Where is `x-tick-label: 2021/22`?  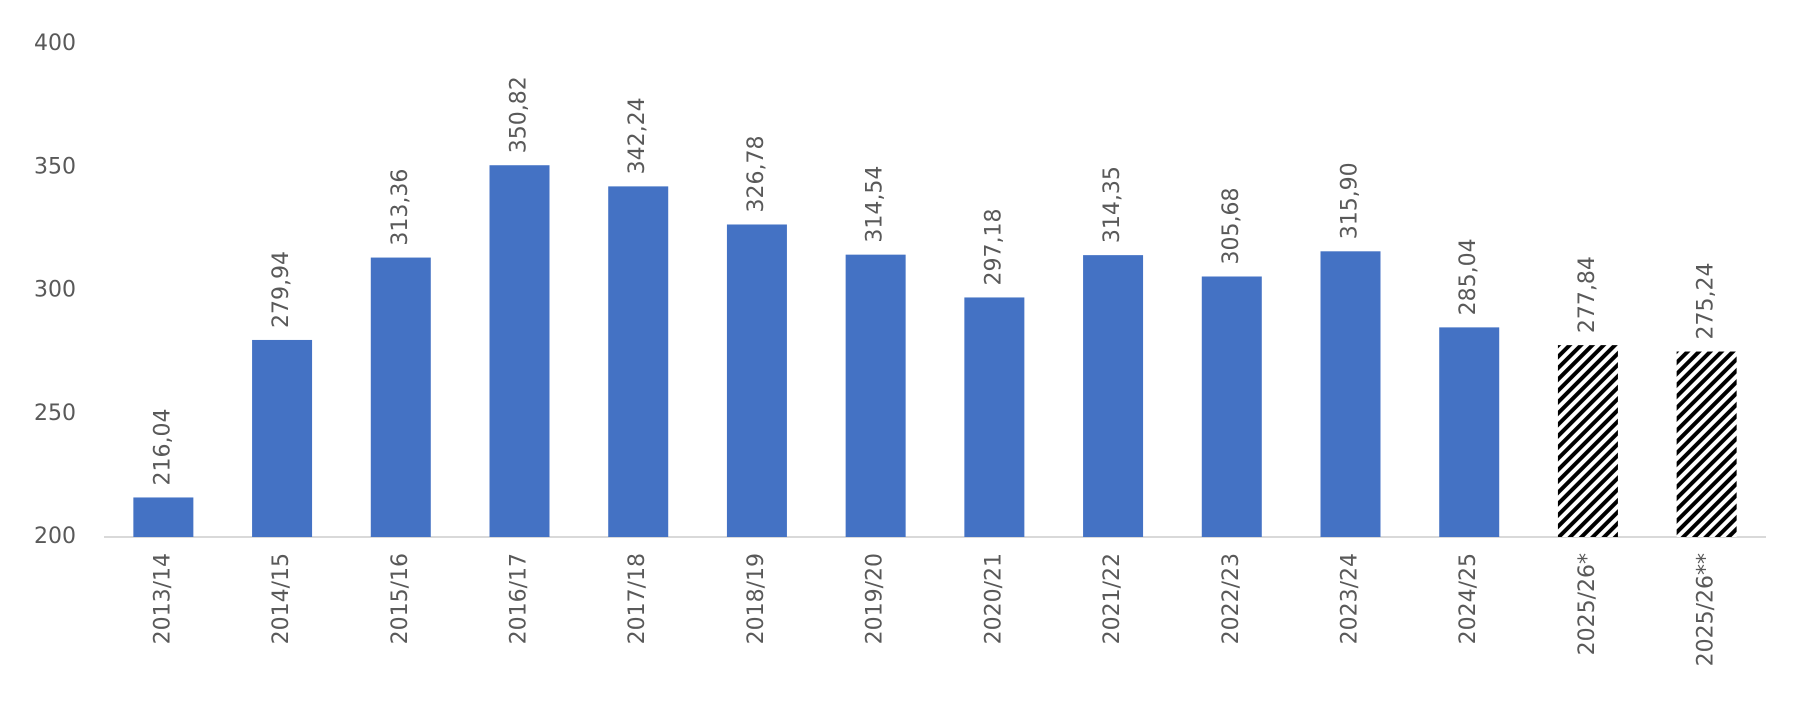 x-tick-label: 2021/22 is located at coordinates (1112, 598).